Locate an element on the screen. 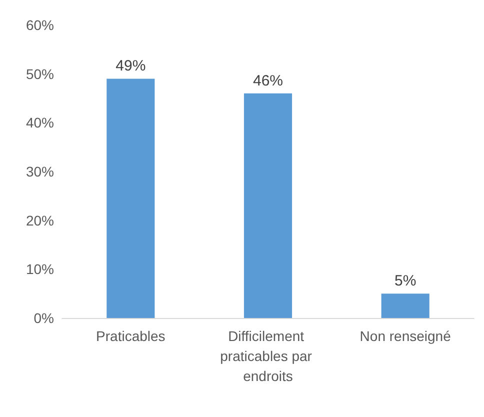 This screenshot has width=484, height=417. y-tick-label: 30% is located at coordinates (40, 172).